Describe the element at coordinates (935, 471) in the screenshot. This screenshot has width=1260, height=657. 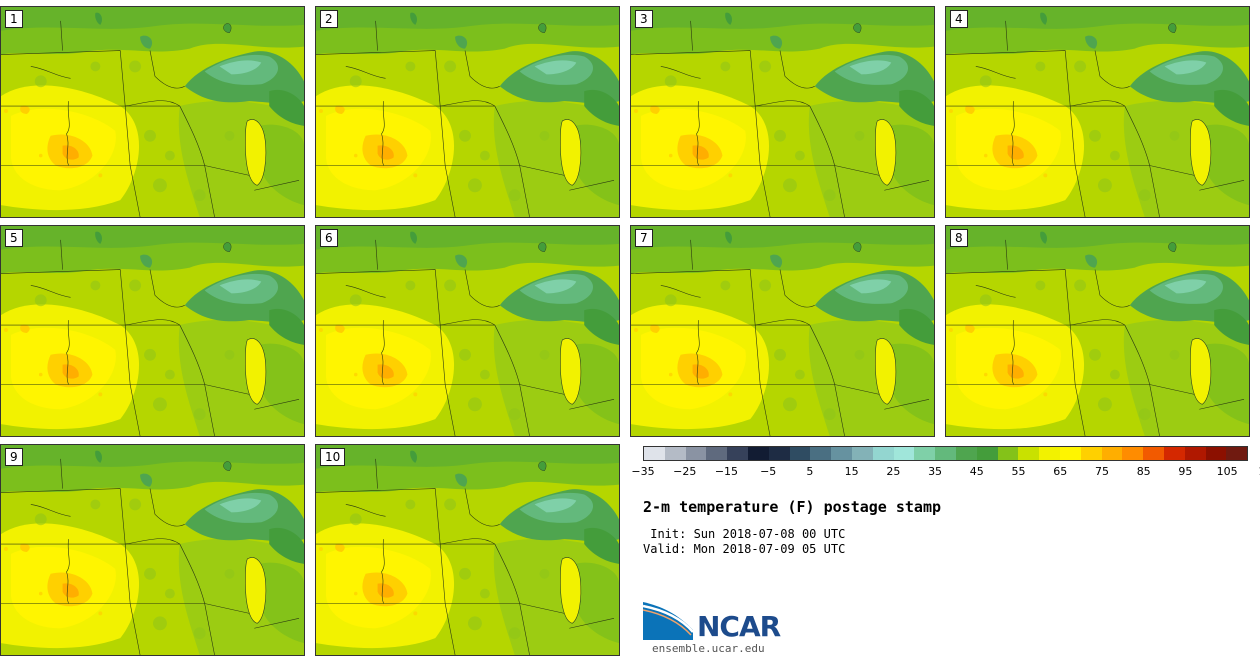
I see `colorbar-tick-label: 35` at that location.